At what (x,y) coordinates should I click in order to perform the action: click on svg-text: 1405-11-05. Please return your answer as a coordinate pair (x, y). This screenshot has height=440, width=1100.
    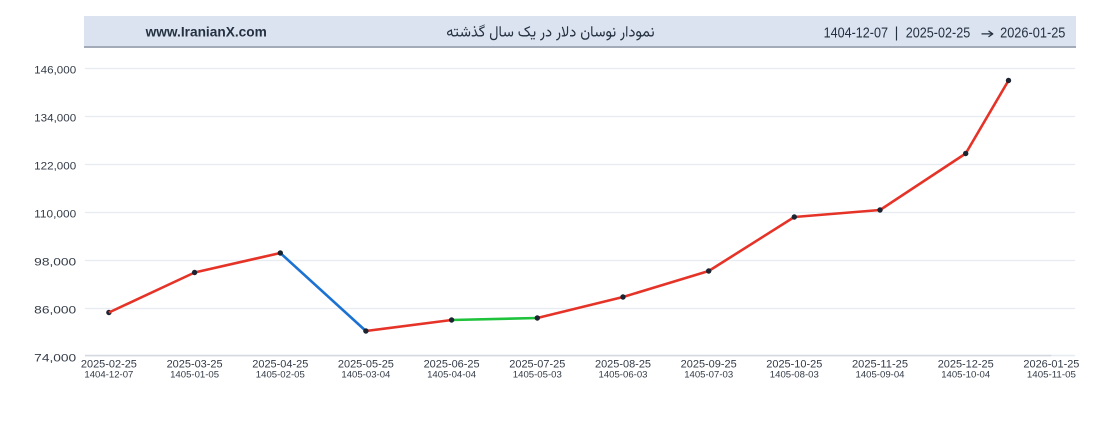
    Looking at the image, I should click on (1051, 374).